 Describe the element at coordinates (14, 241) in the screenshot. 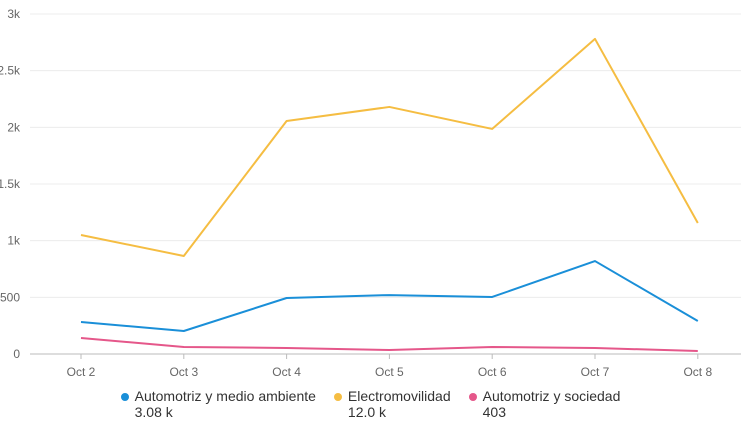

I see `y-tick-label: 1k` at that location.